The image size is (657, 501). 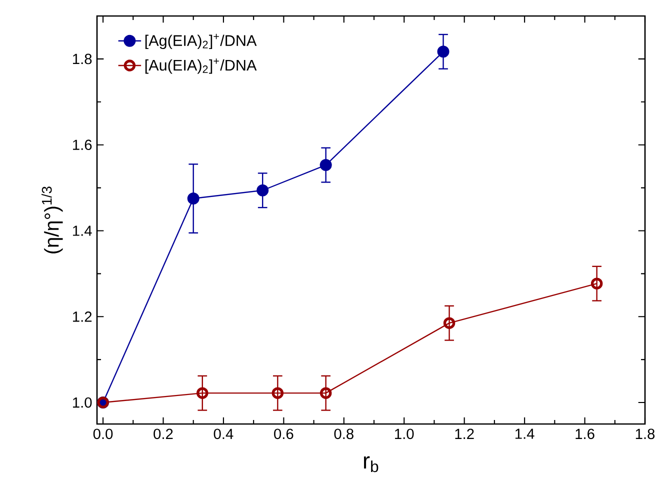 I want to click on x-tick-label: 0.0, so click(x=103, y=434).